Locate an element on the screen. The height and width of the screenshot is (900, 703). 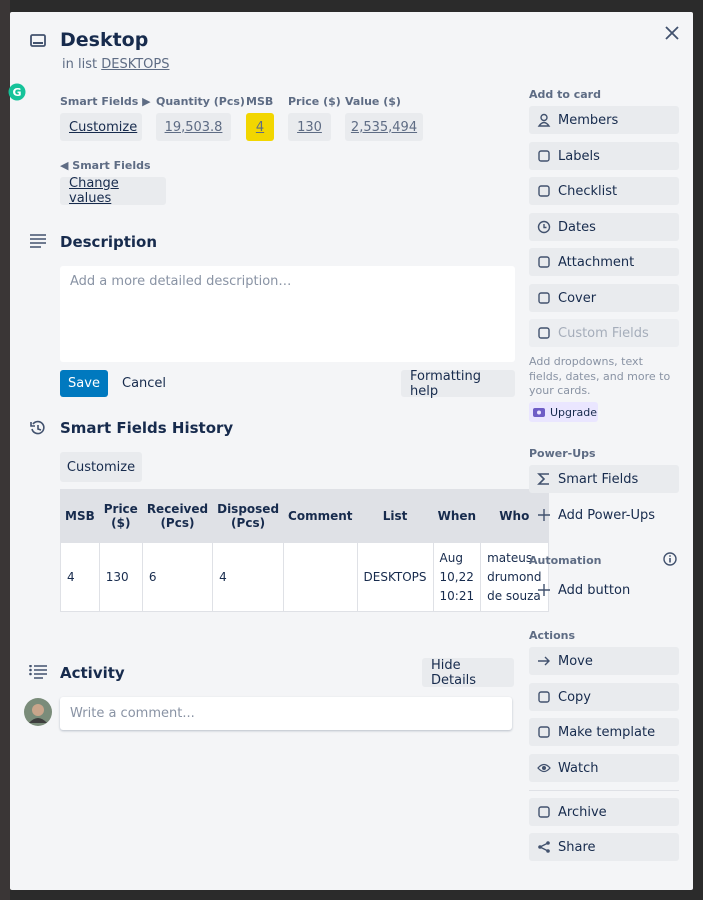
column-header: MSB is located at coordinates (80, 516).